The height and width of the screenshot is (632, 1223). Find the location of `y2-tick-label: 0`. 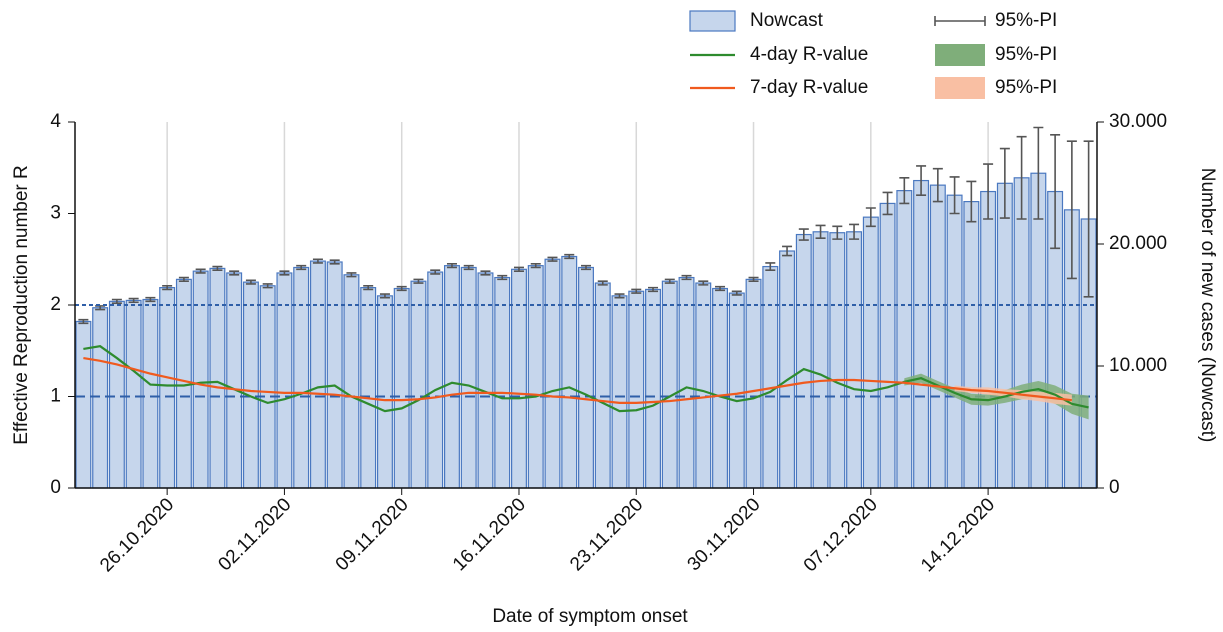

y2-tick-label: 0 is located at coordinates (1114, 487).